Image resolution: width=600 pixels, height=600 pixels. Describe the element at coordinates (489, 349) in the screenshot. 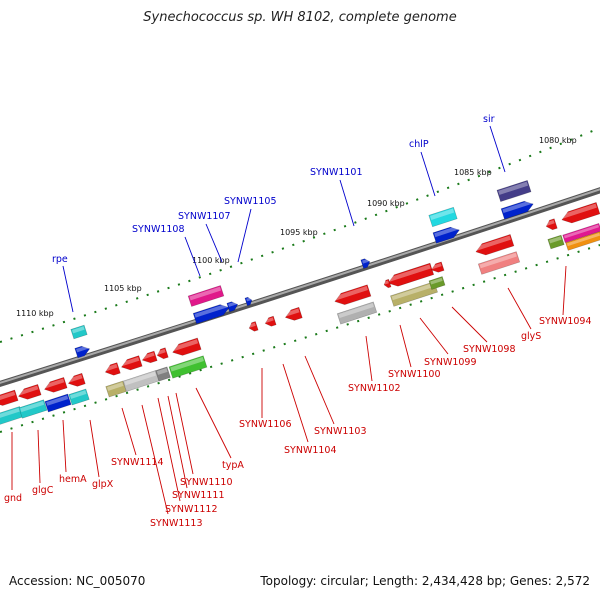

I see `reverse-gene-label: SYNW1098` at that location.